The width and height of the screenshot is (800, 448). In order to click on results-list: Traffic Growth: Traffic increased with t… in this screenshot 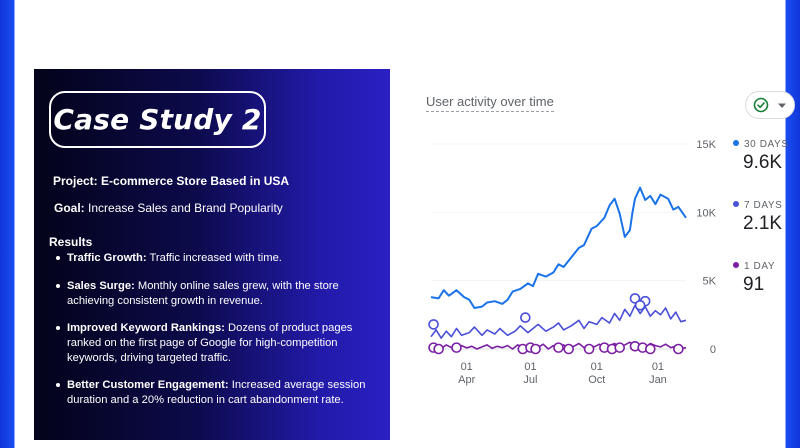, I will do `click(219, 329)`.